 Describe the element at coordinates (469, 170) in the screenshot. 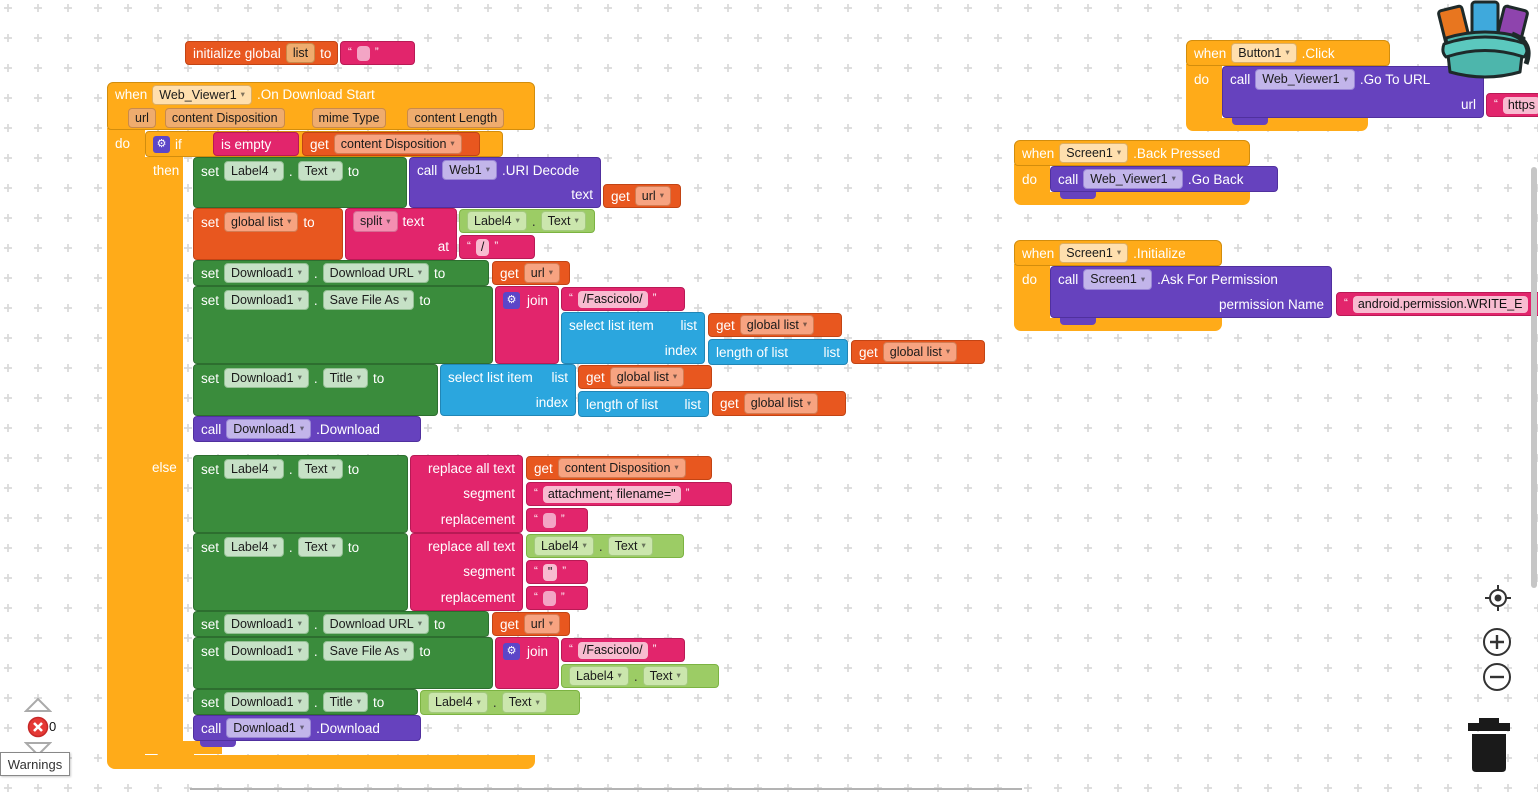

I see `component-dropdown-web1: Web1` at that location.